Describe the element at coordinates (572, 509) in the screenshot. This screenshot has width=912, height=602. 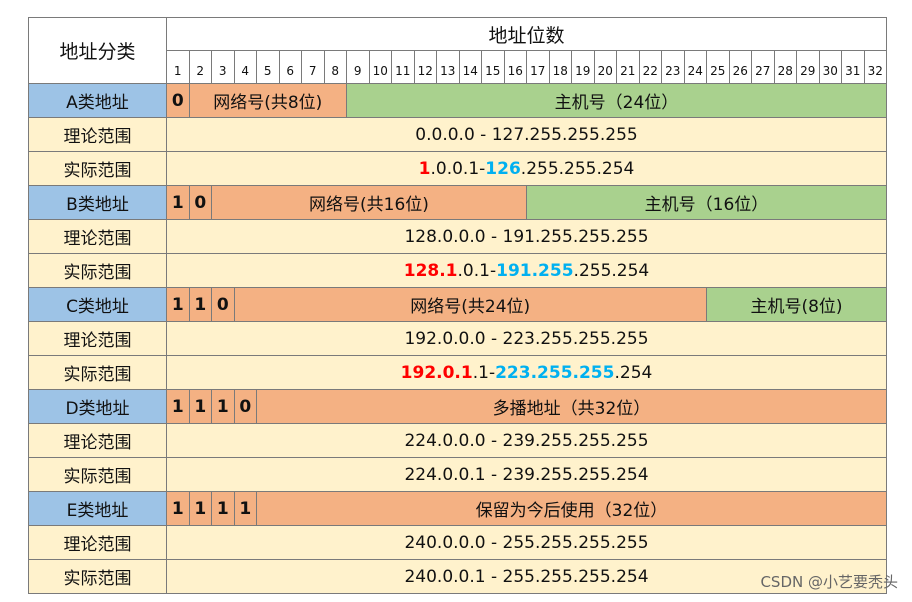
I see `class-span-field: 保留为今后使用（32位）` at that location.